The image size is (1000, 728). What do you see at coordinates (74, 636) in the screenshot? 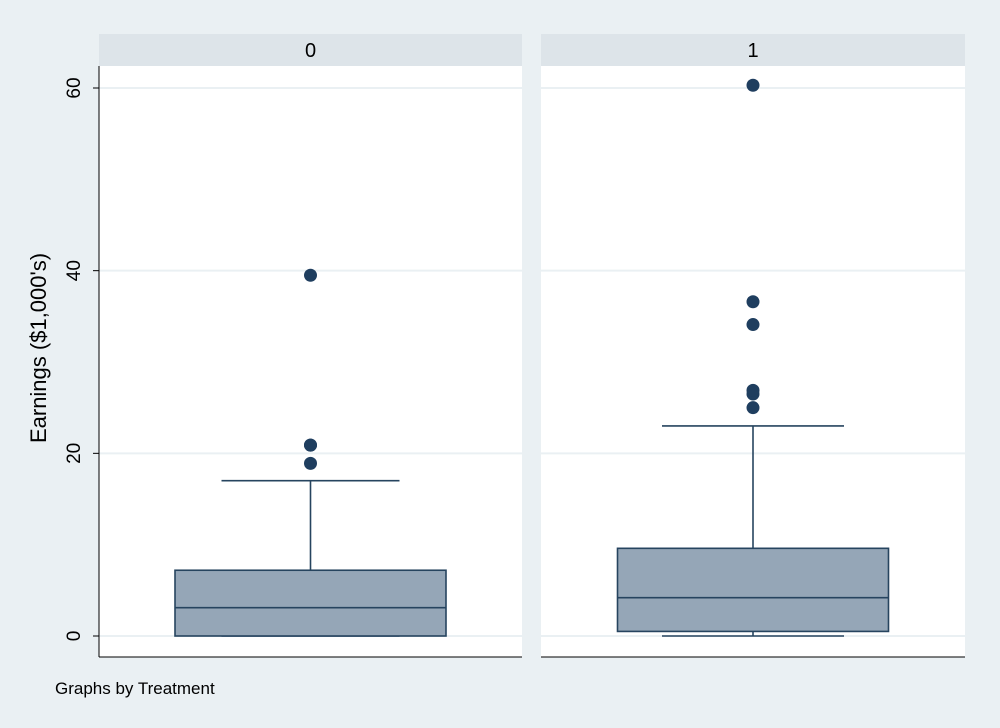
I see `y-tick-label: 0` at bounding box center [74, 636].